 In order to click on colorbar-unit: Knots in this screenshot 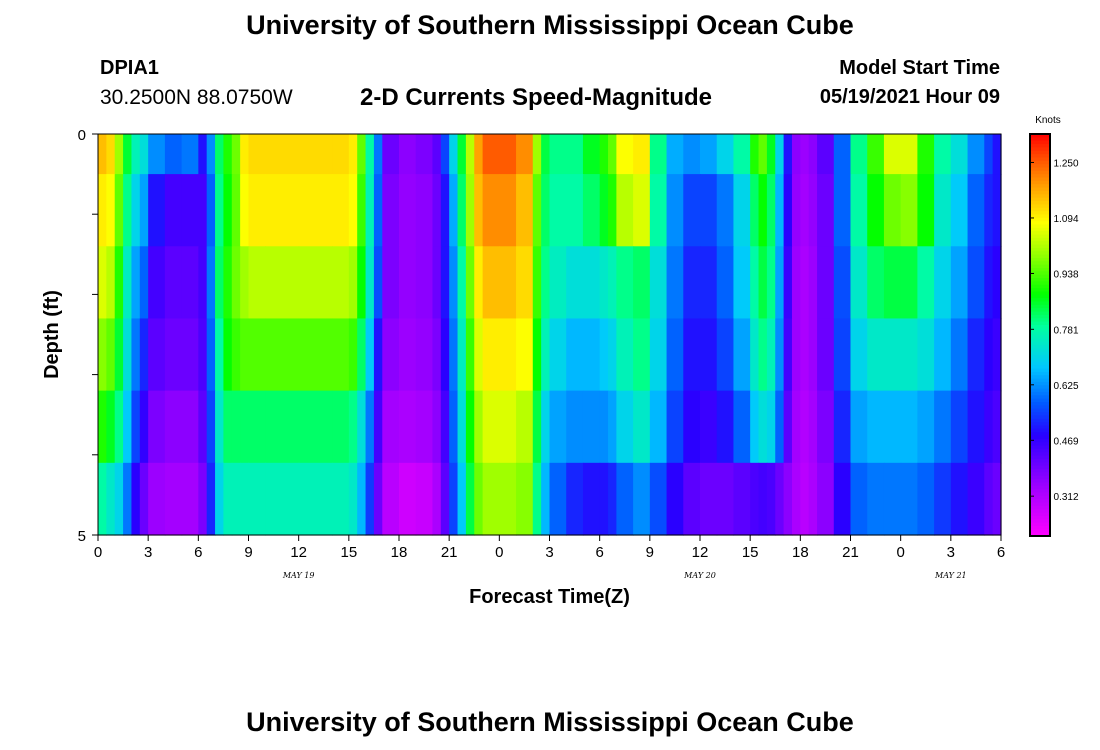, I will do `click(1048, 120)`.